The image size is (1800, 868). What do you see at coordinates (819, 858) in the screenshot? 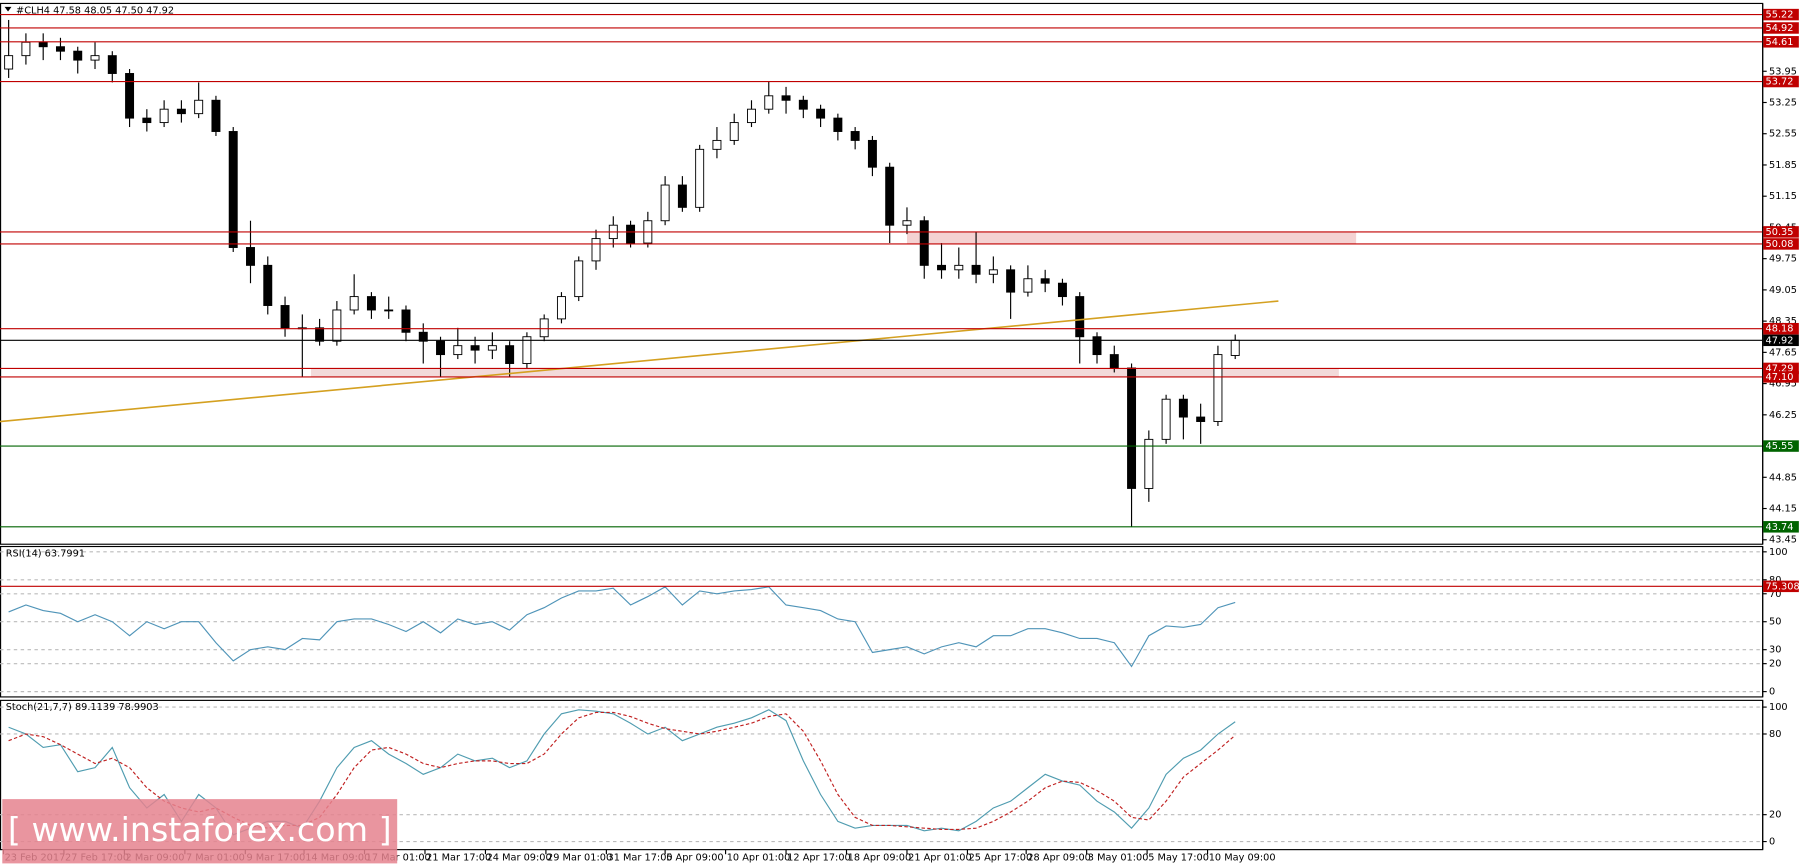
I see `x-tick-label: 12 Apr 17:00` at bounding box center [819, 858].